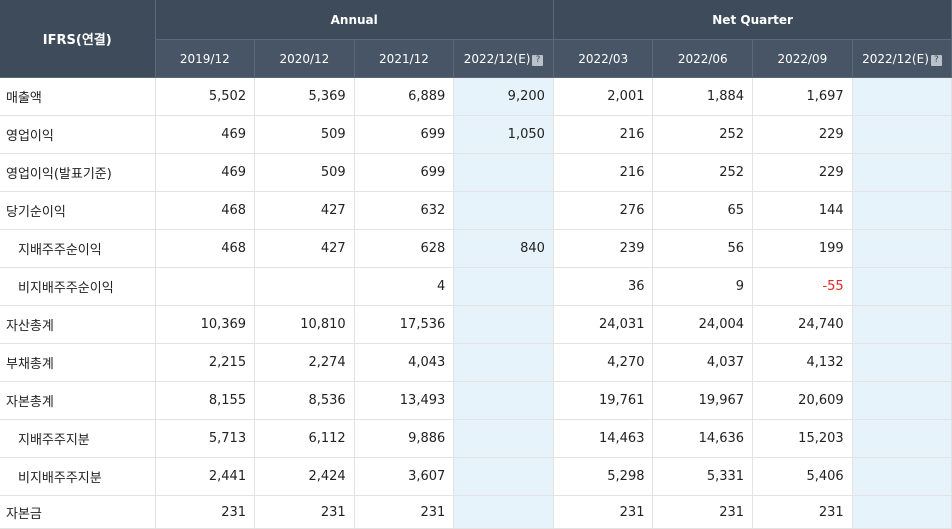 This screenshot has height=529, width=952. I want to click on table-cell: 509, so click(304, 134).